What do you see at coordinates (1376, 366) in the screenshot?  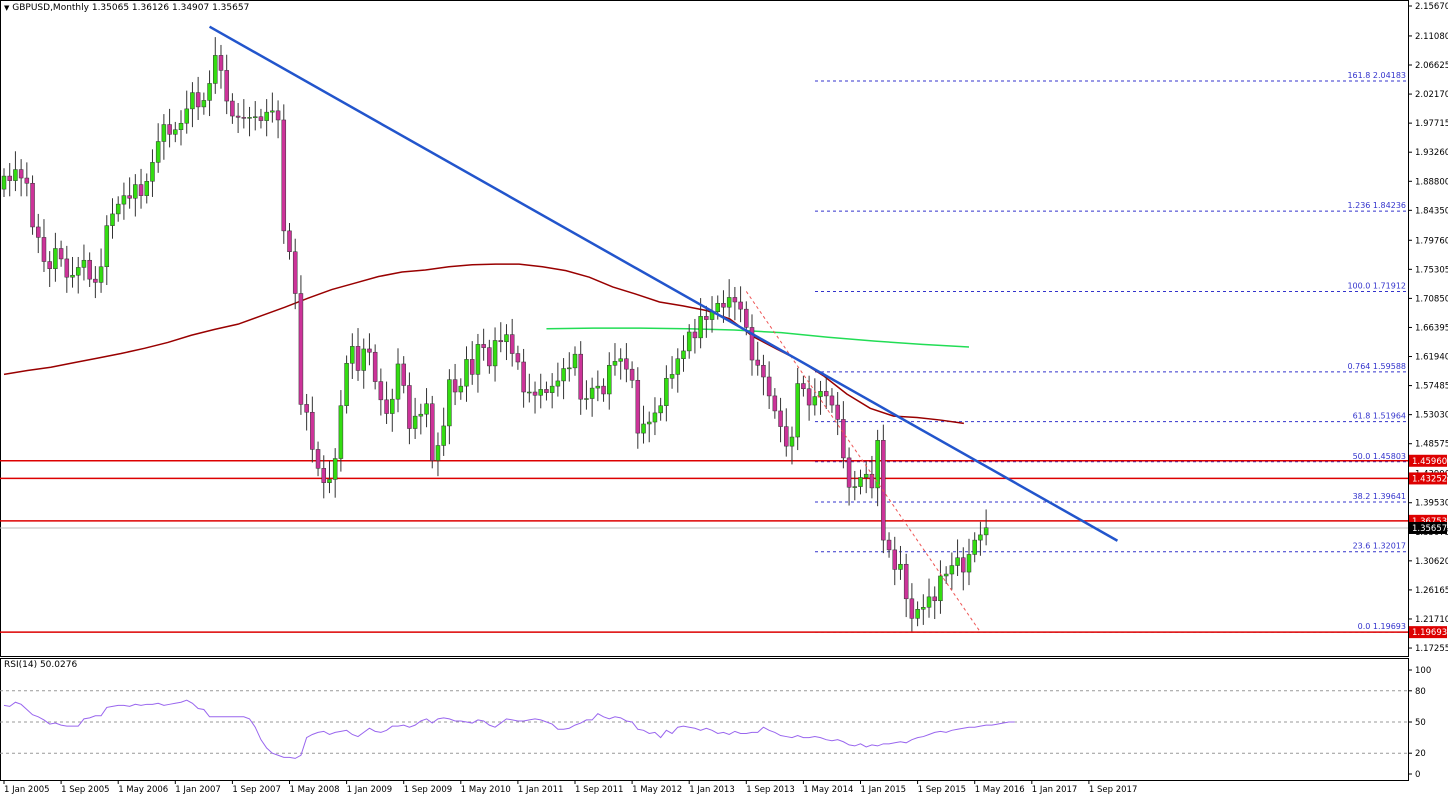 I see `fib-level-label: 0.764 1.59588` at bounding box center [1376, 366].